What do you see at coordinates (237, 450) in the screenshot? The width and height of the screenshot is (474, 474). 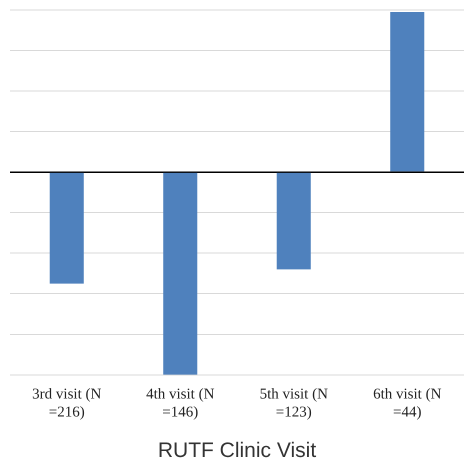 I see `x-axis-title: RUTF Clinic Visit` at bounding box center [237, 450].